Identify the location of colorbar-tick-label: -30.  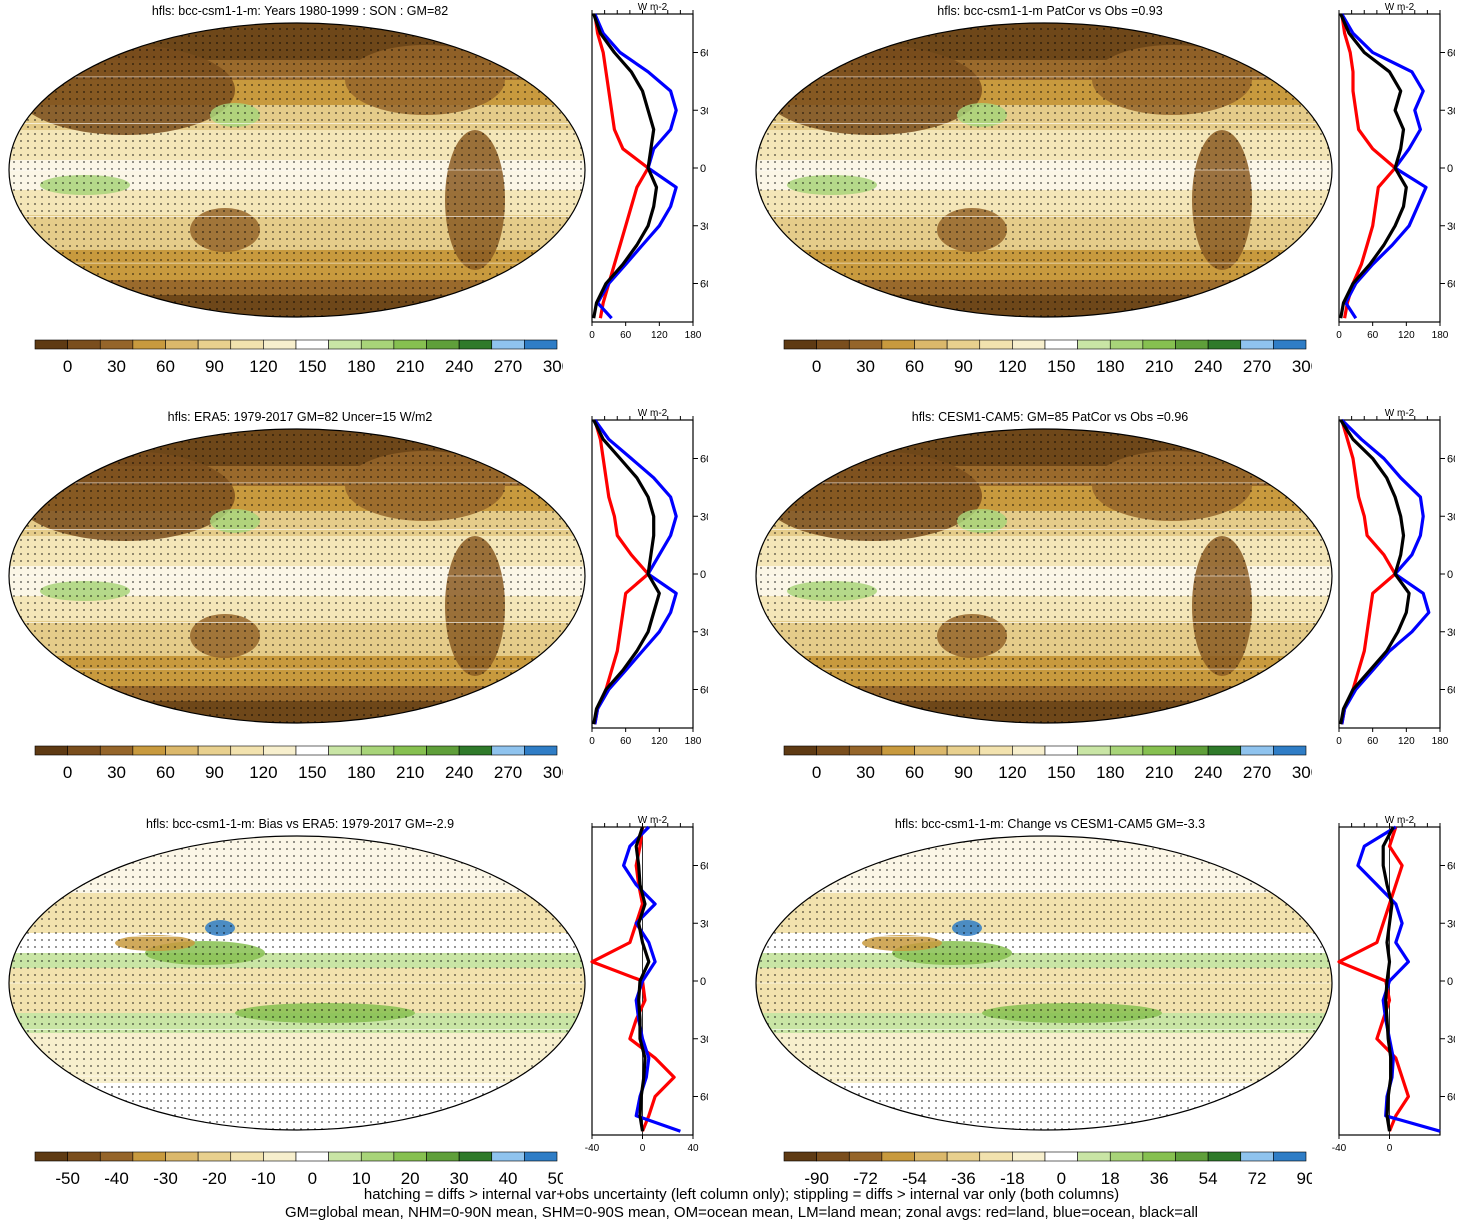
(165, 1178).